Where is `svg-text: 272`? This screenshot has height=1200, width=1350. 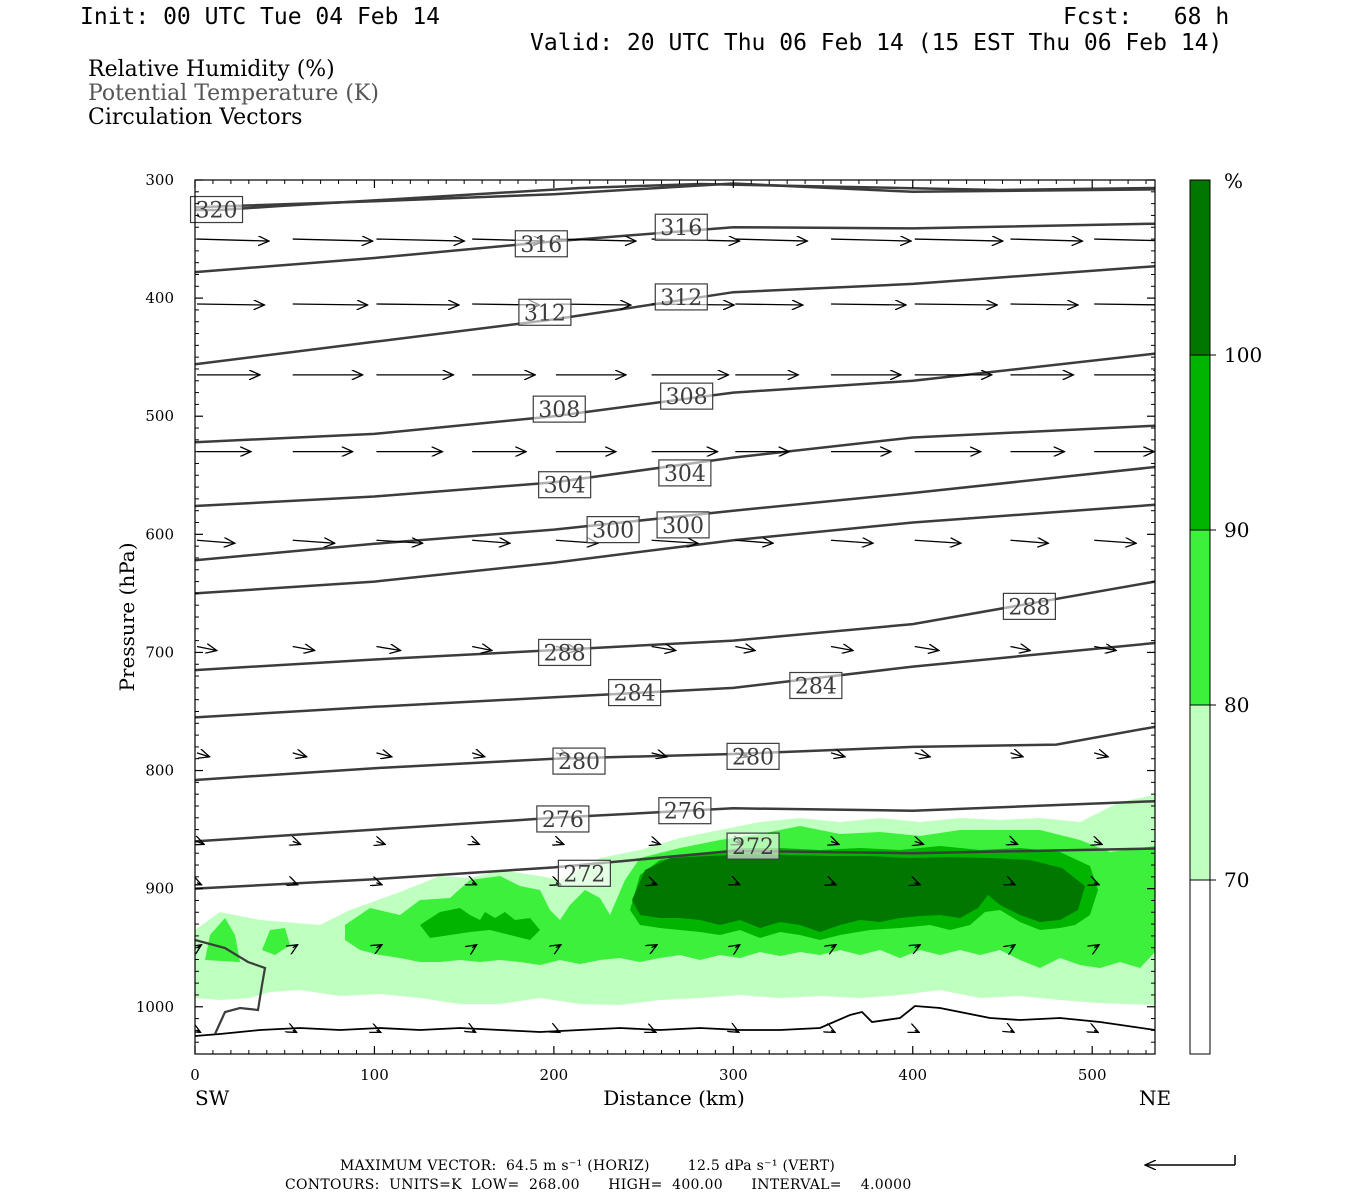
svg-text: 272 is located at coordinates (753, 847).